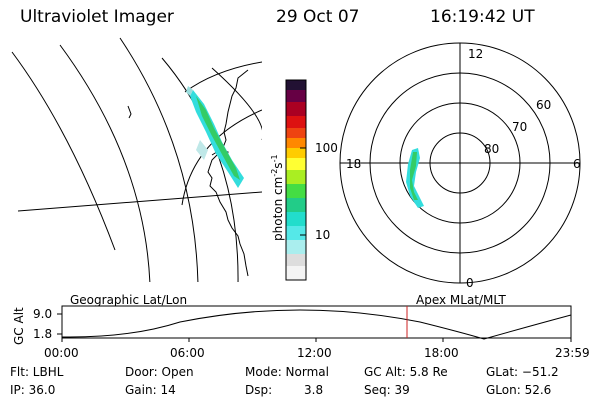  Describe the element at coordinates (318, 17) in the screenshot. I see `observation-date: 29 Oct 07` at that location.